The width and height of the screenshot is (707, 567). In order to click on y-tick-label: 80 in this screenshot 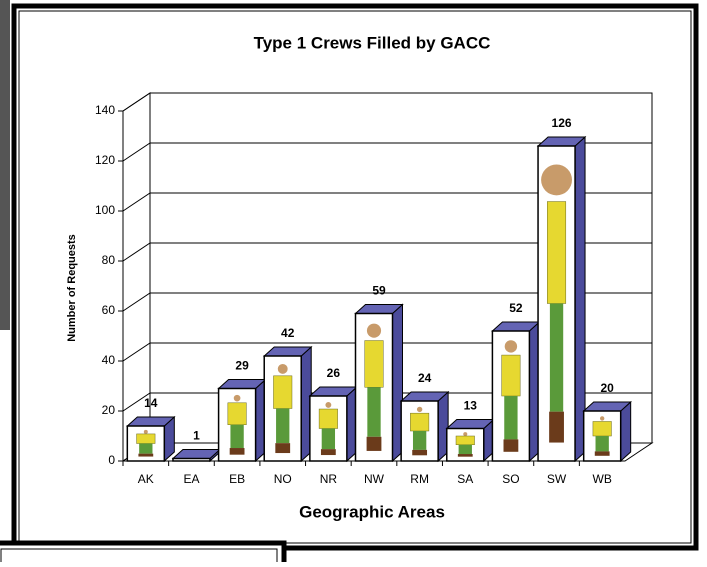, I will do `click(109, 260)`.